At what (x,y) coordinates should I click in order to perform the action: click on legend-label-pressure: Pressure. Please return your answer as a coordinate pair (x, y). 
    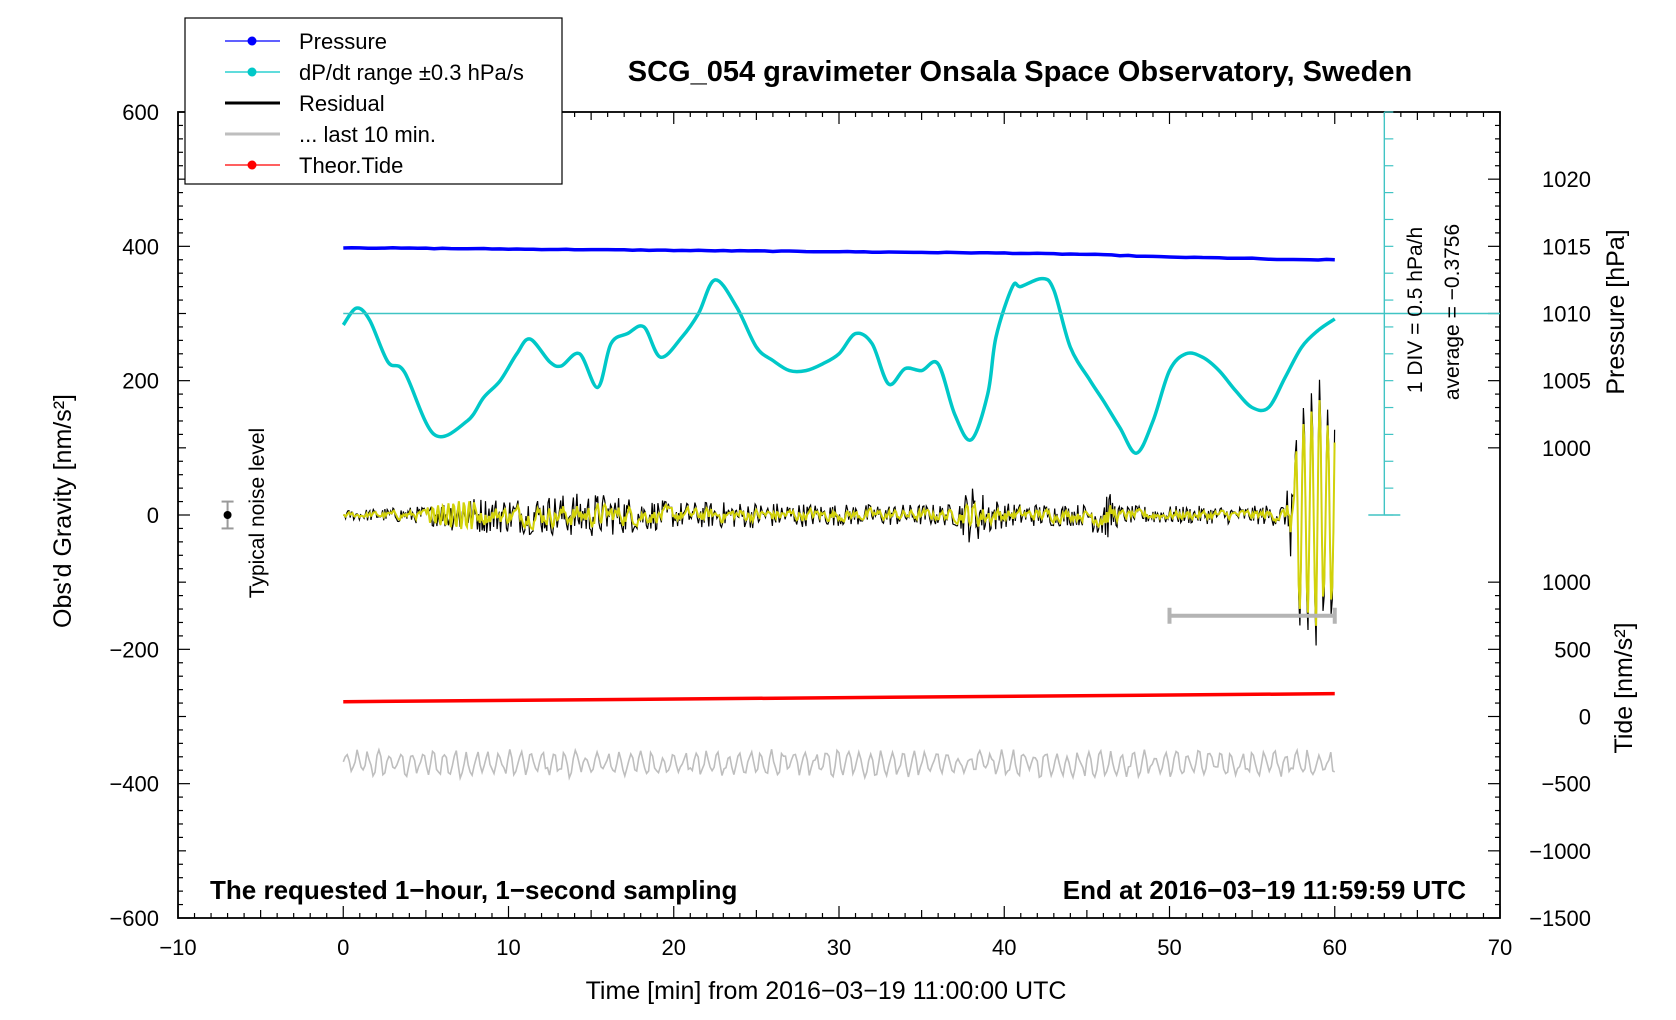
    Looking at the image, I should click on (343, 41).